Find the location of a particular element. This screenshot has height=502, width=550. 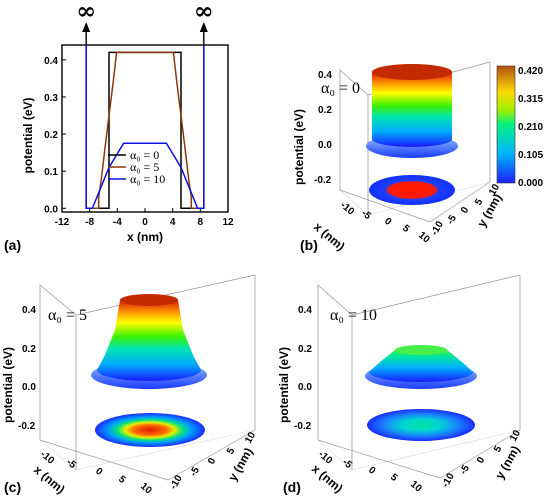

panel-c-ytick: 5 is located at coordinates (231, 451).